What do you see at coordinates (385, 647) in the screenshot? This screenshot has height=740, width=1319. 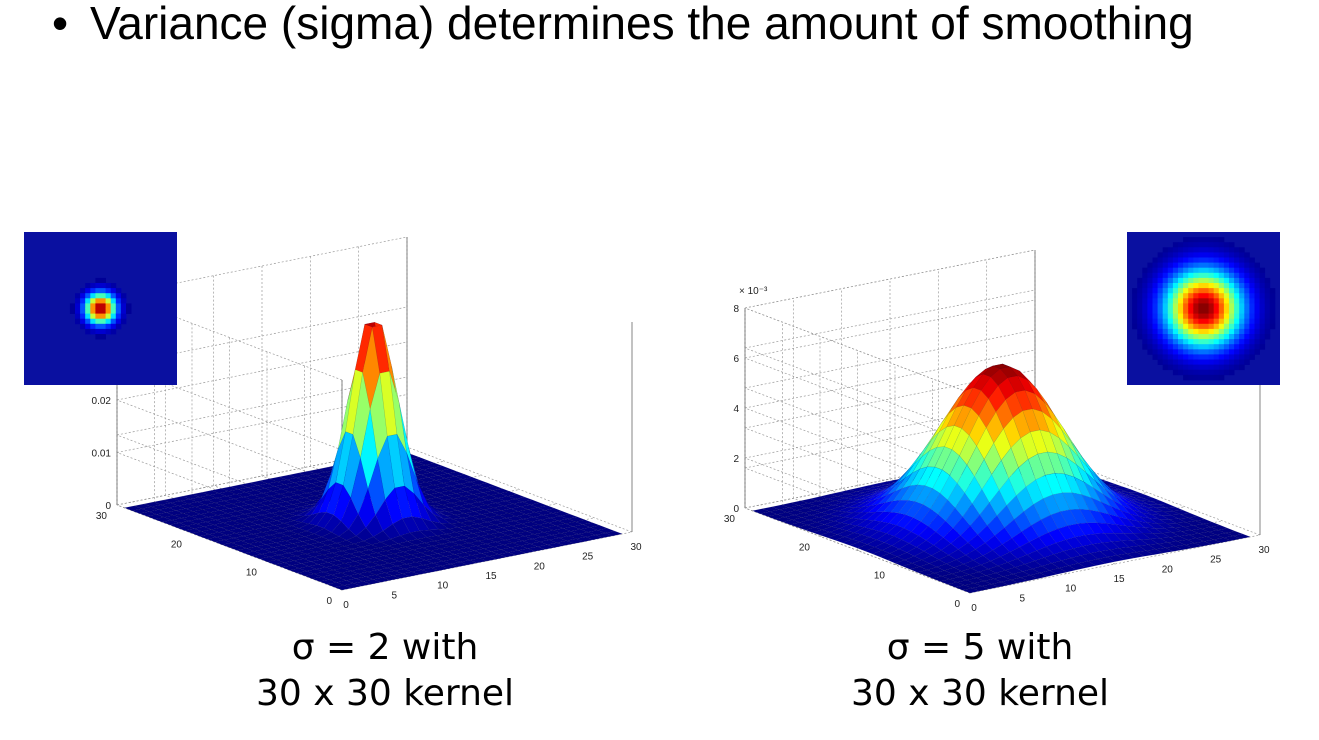 I see `caption-left-line1: σ = 2 with` at bounding box center [385, 647].